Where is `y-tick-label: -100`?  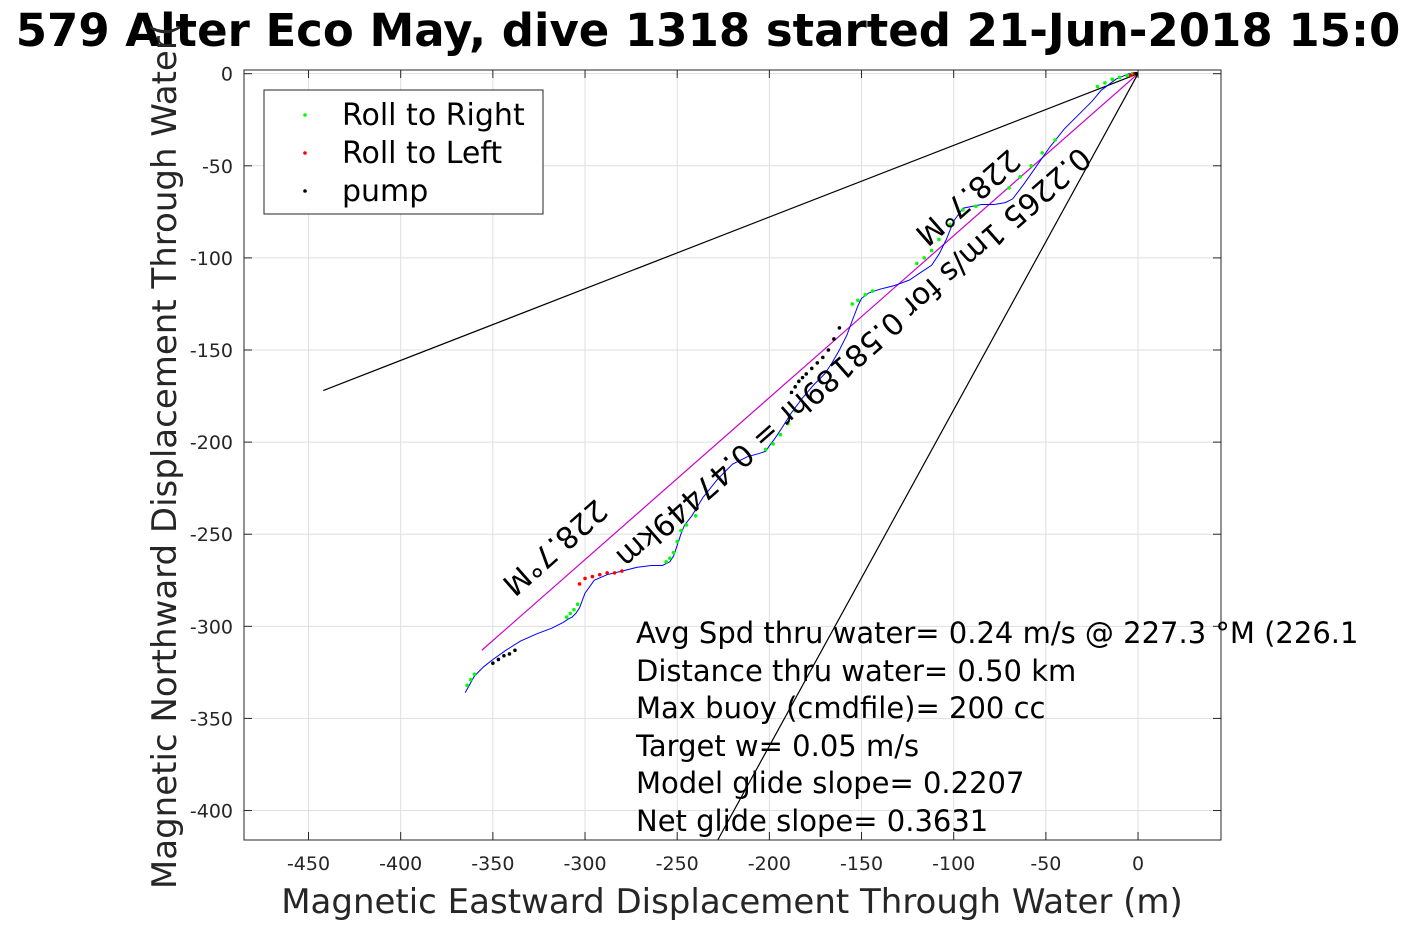
y-tick-label: -100 is located at coordinates (211, 259).